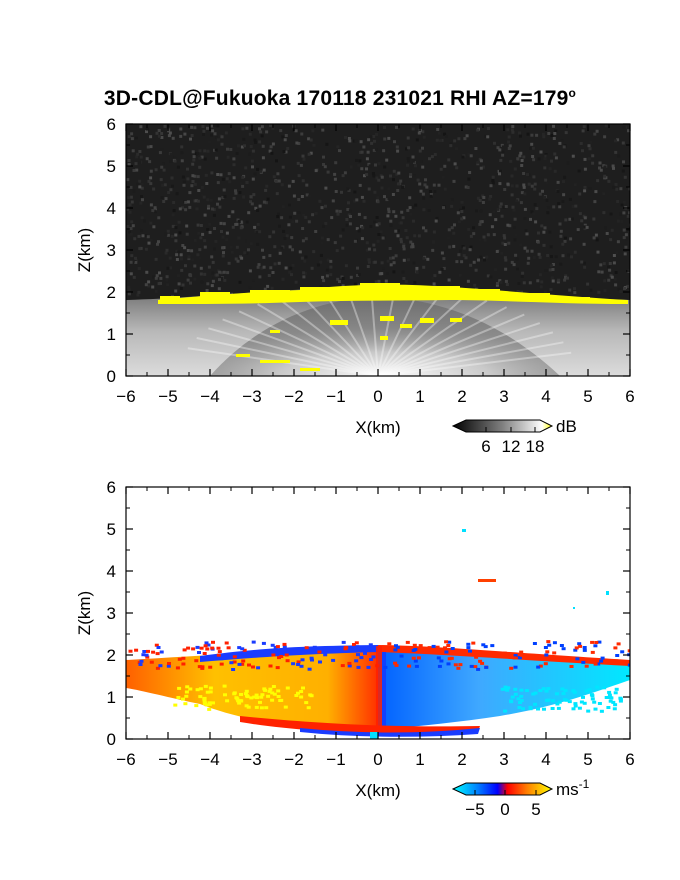 The width and height of the screenshot is (680, 880). Describe the element at coordinates (399, 331) in the screenshot. I see `radial-streak` at that location.